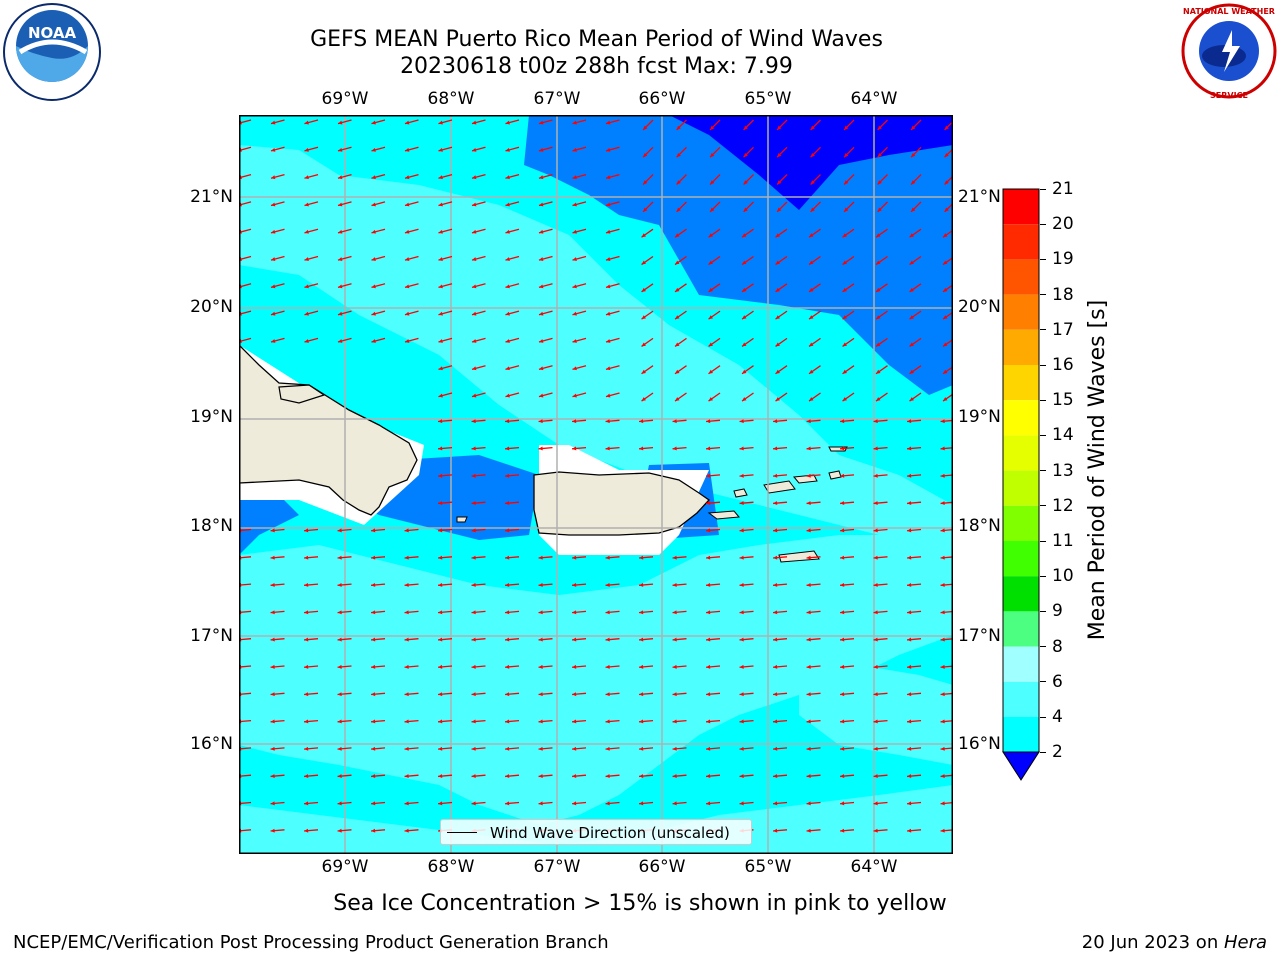  What do you see at coordinates (1063, 224) in the screenshot?
I see `colorbar-tick-label: 20` at bounding box center [1063, 224].